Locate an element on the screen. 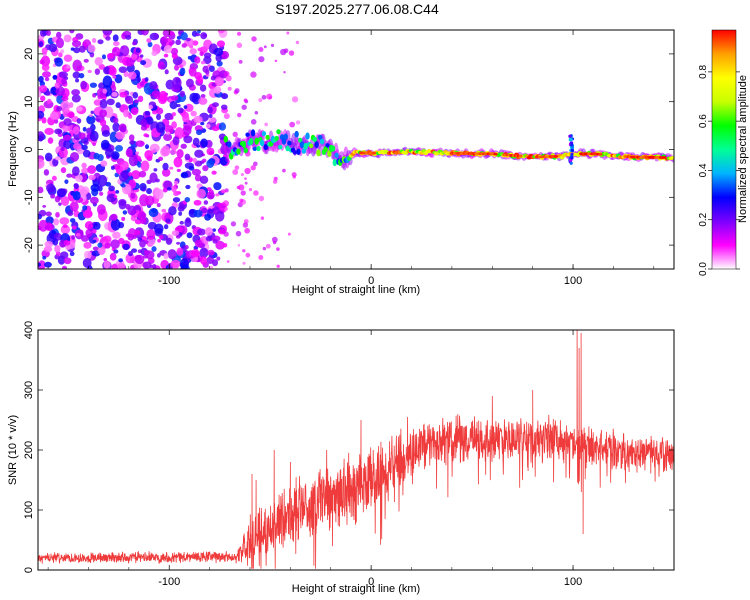 The width and height of the screenshot is (750, 600). ridge-peak is located at coordinates (664, 157).